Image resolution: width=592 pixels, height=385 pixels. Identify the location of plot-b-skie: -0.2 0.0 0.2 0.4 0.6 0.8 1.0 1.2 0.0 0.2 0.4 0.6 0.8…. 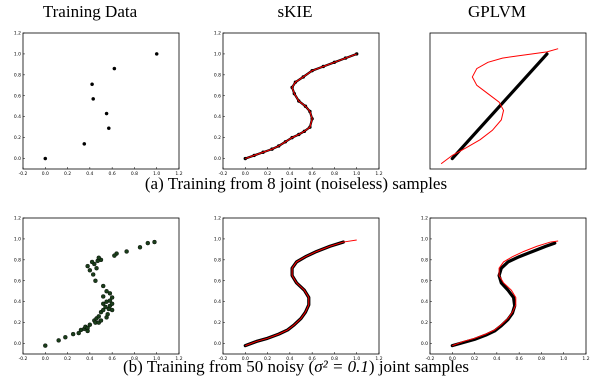
(298, 289).